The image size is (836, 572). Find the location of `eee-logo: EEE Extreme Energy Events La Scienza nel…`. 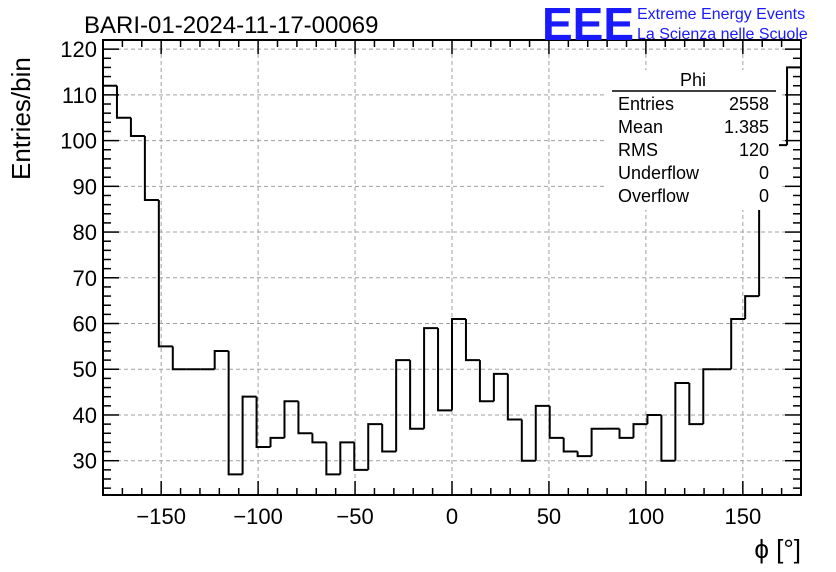

eee-logo: EEE Extreme Energy Events La Scienza nel… is located at coordinates (675, 25).